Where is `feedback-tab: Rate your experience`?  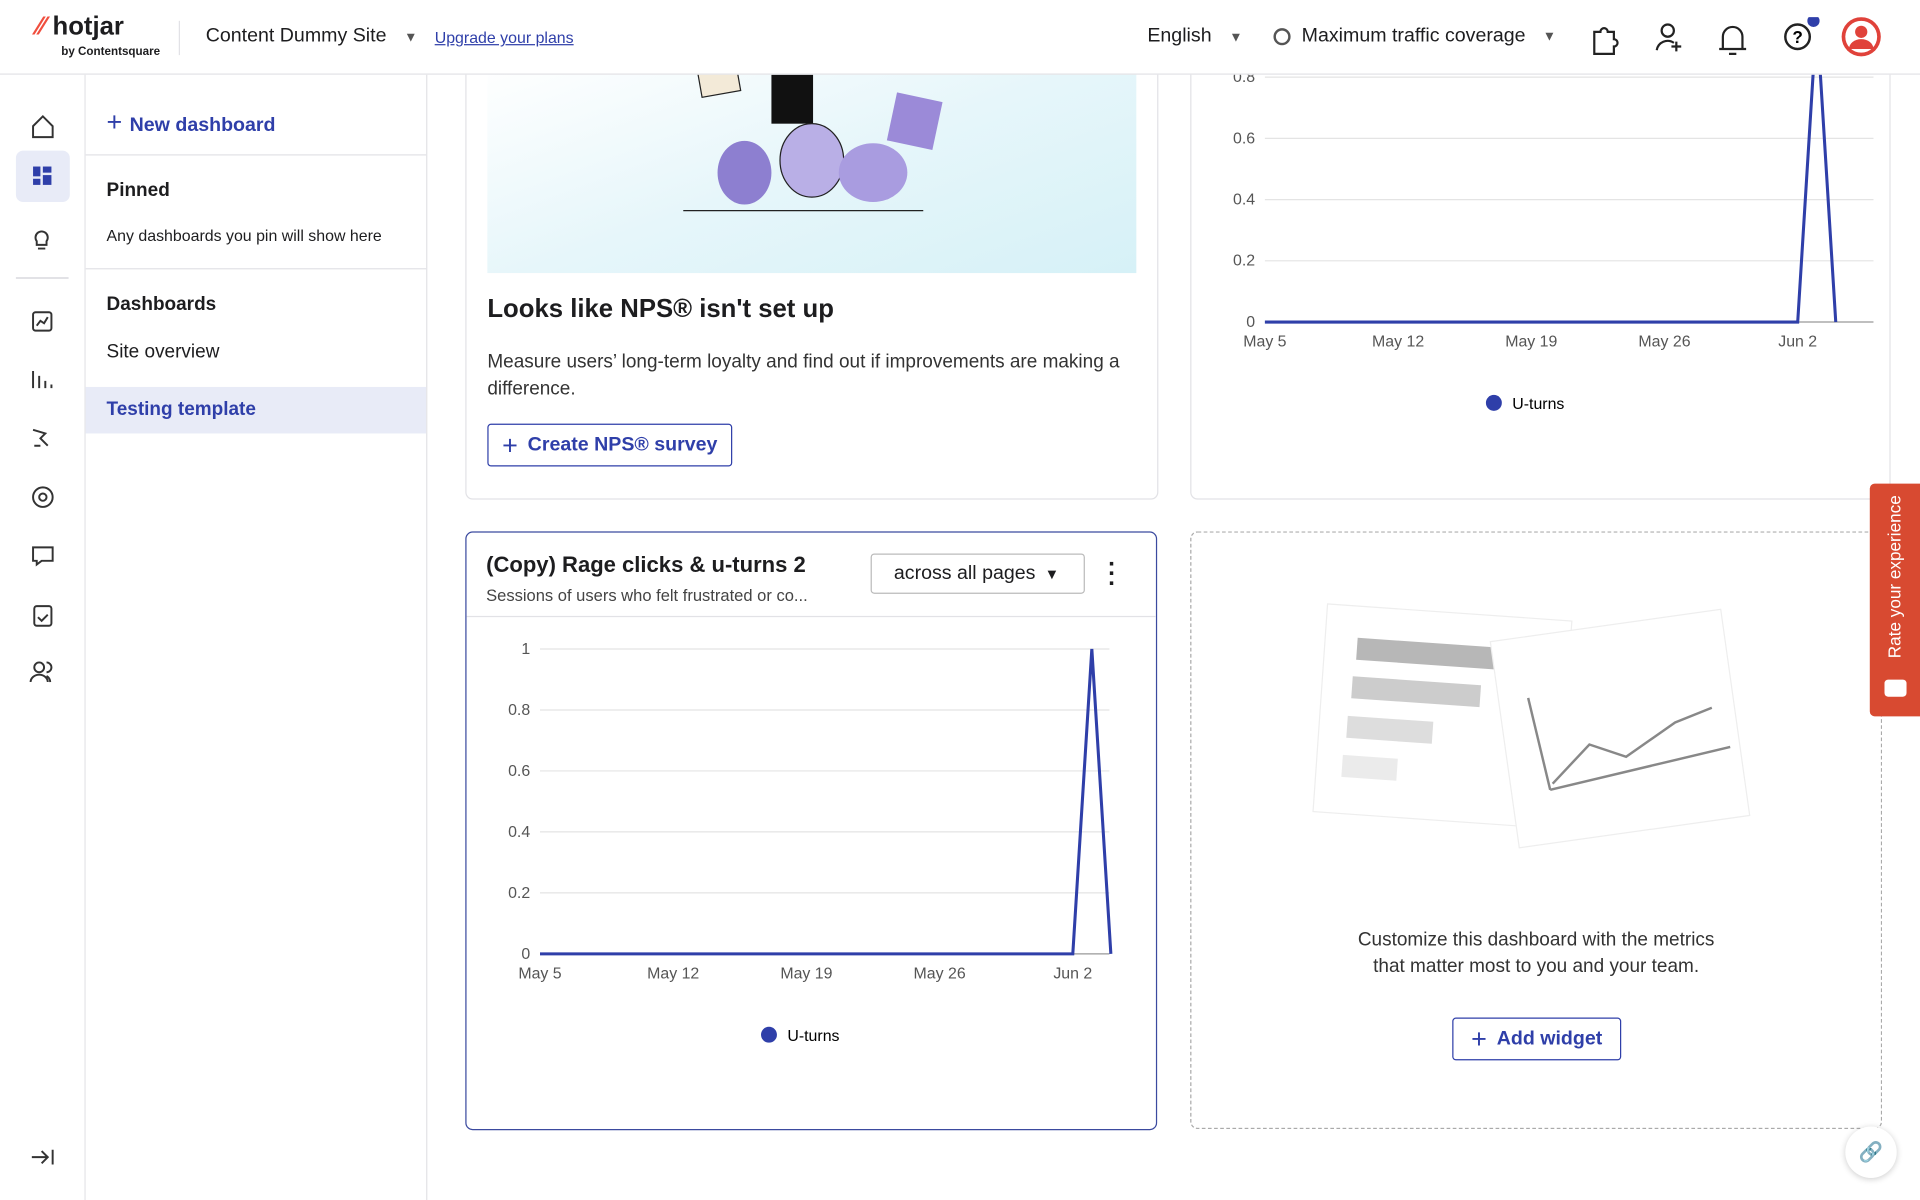
feedback-tab: Rate your experience is located at coordinates (1894, 600).